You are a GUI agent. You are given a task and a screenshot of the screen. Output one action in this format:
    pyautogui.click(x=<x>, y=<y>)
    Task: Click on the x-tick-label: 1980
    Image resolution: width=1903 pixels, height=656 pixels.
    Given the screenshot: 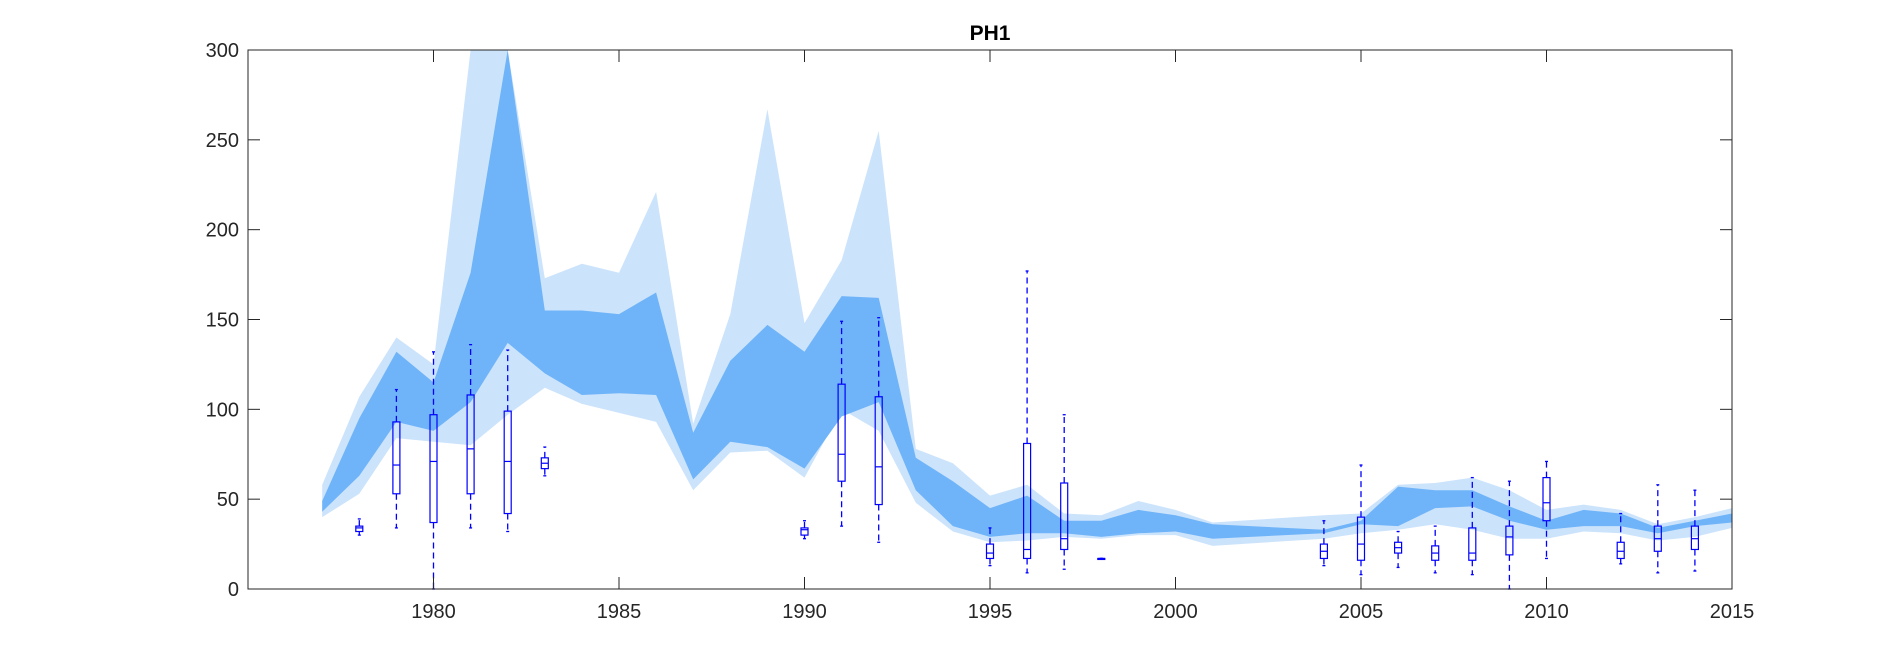 What is the action you would take?
    pyautogui.click(x=433, y=612)
    